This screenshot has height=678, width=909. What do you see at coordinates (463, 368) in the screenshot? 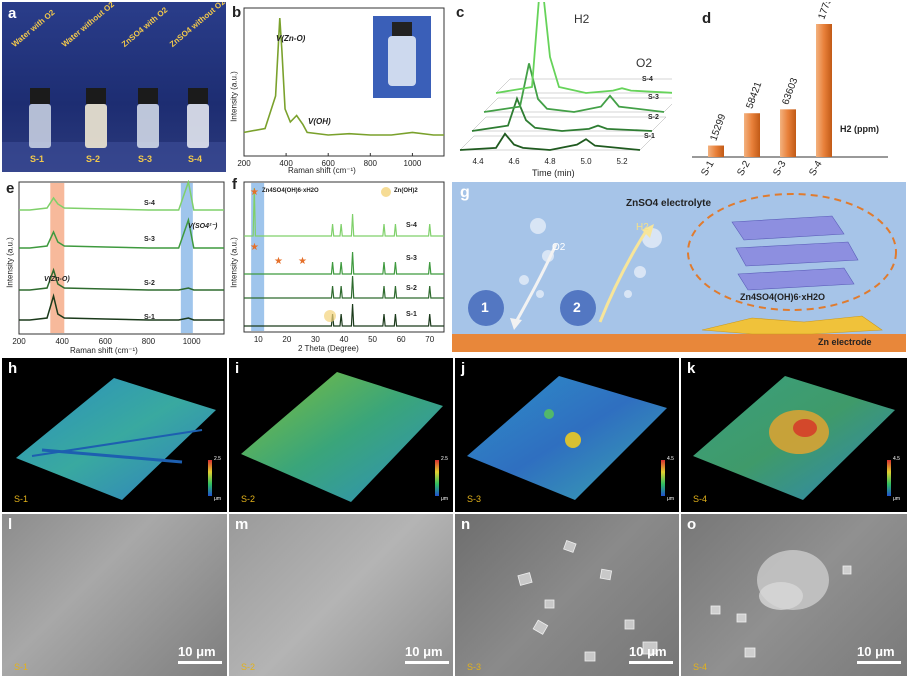
I see `panel-label-j: j` at bounding box center [463, 368].